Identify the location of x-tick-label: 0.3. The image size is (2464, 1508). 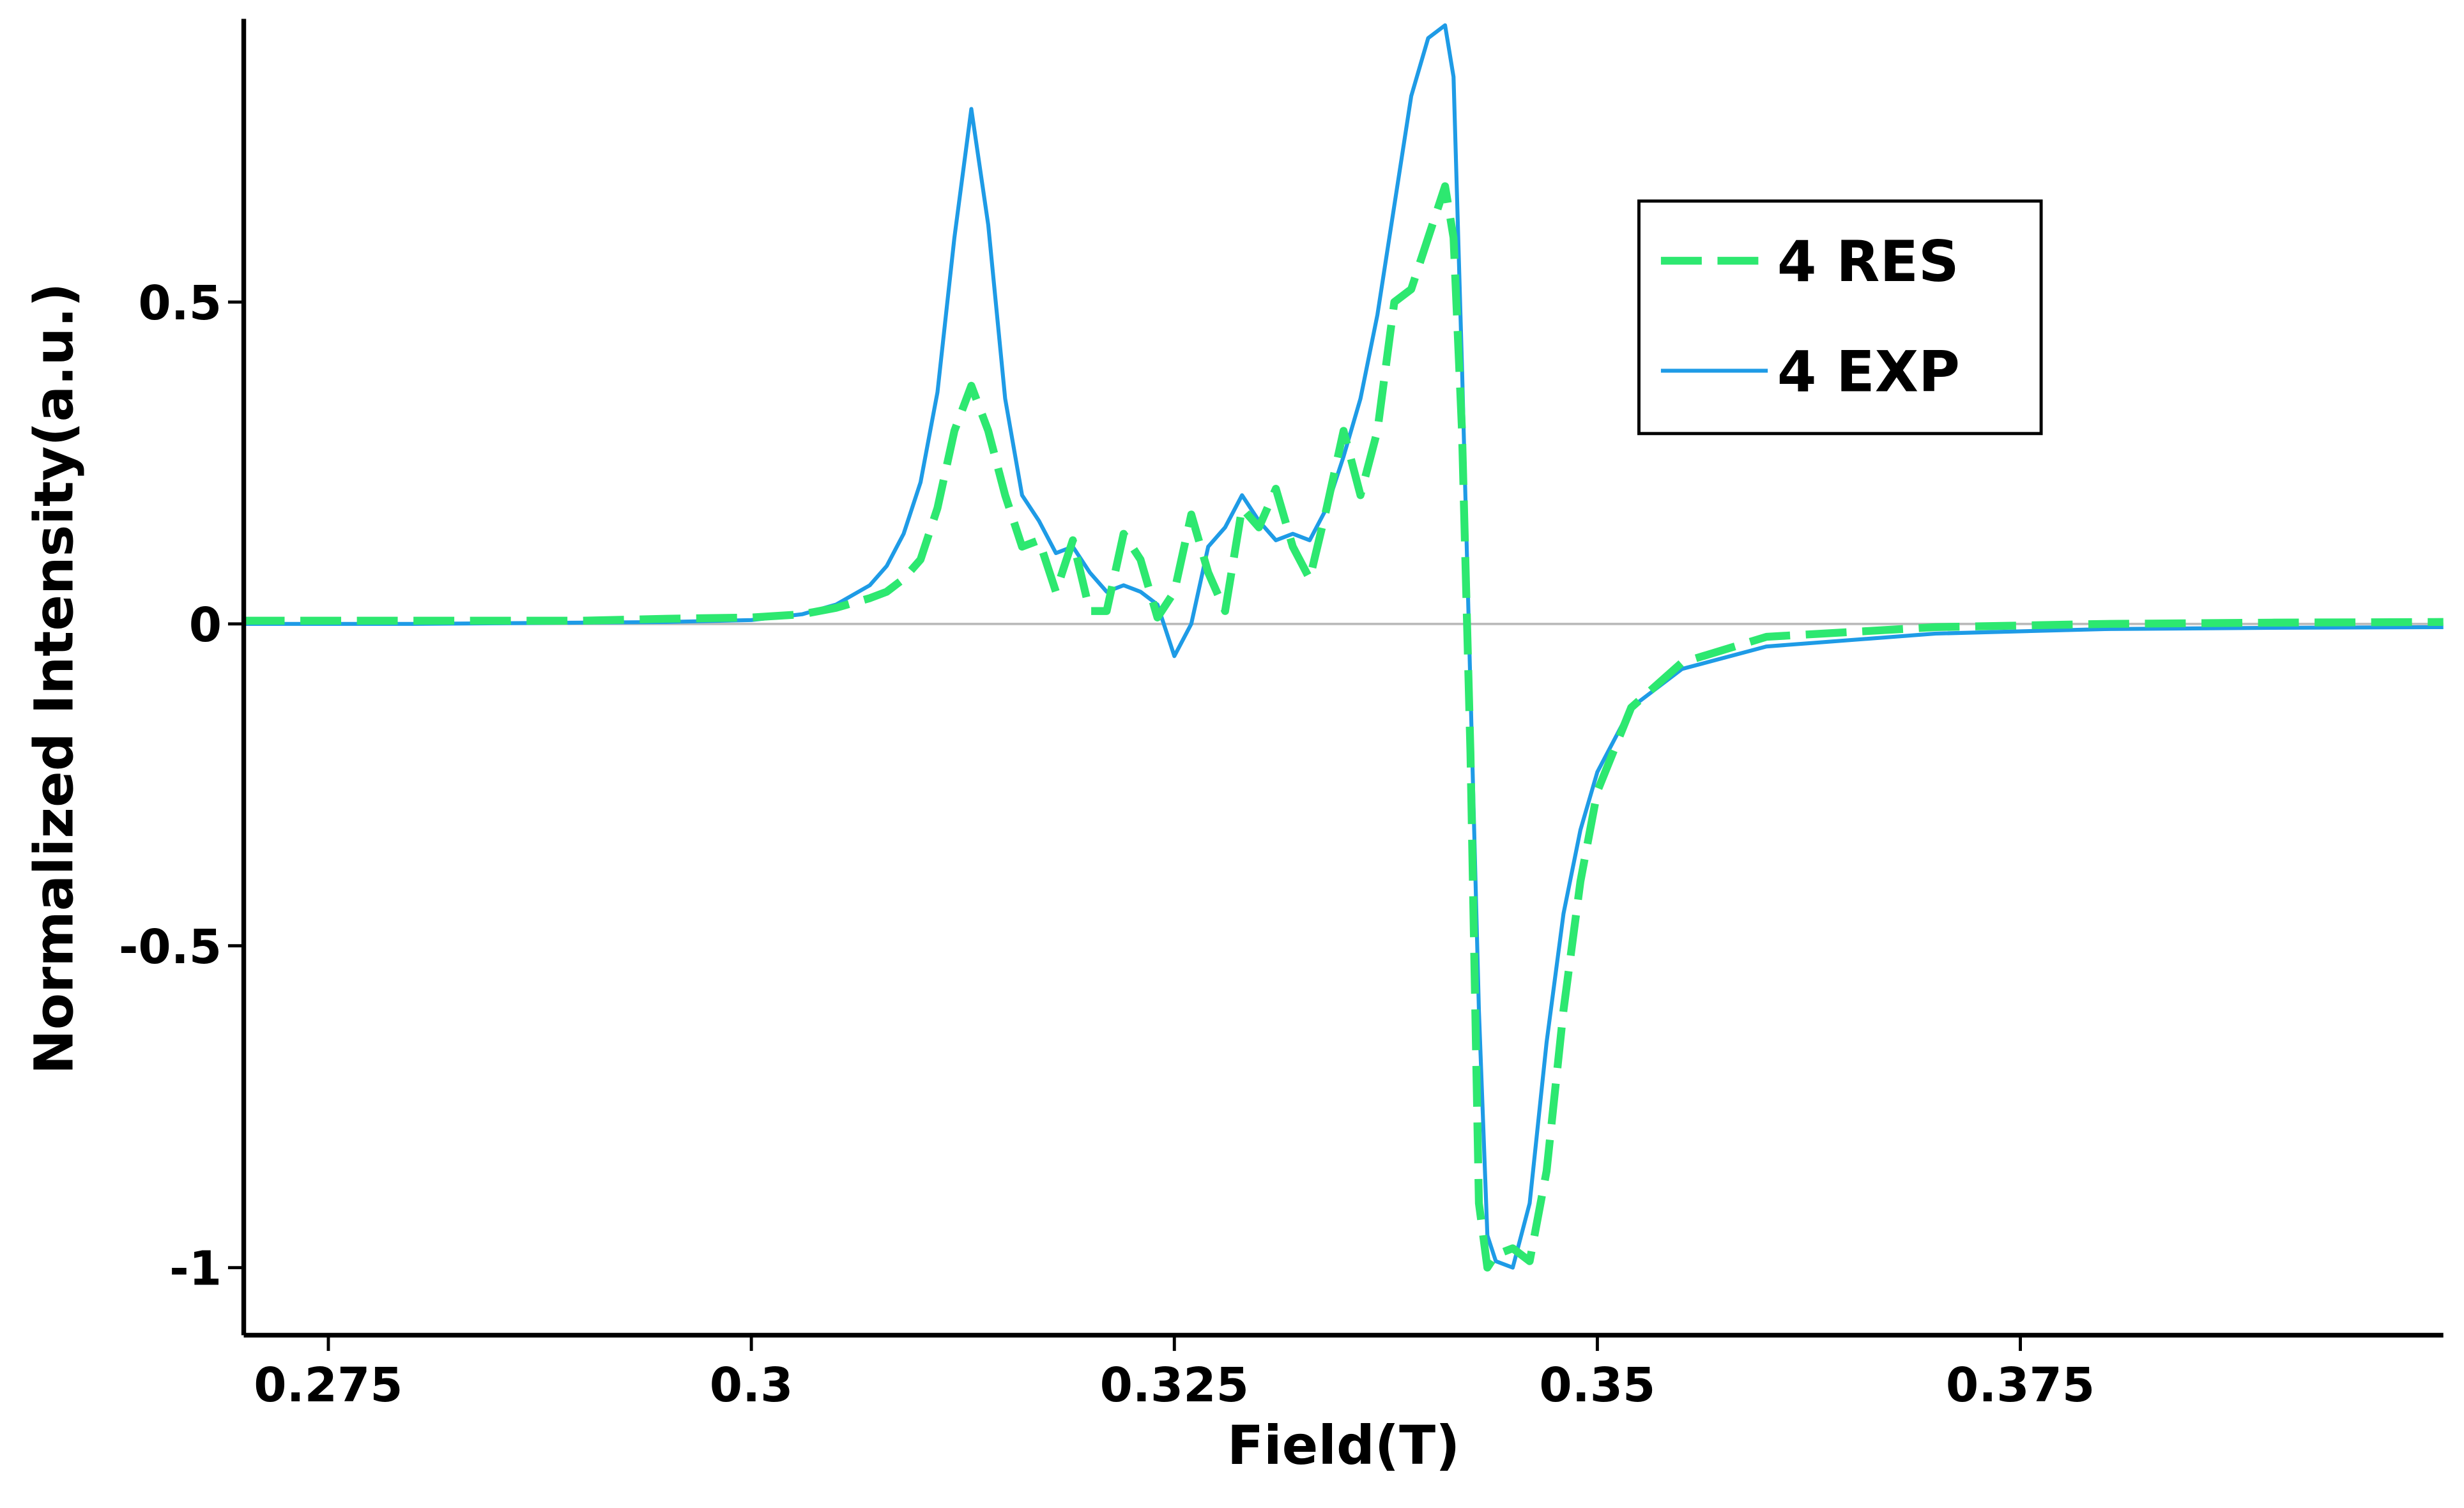
(751, 1386).